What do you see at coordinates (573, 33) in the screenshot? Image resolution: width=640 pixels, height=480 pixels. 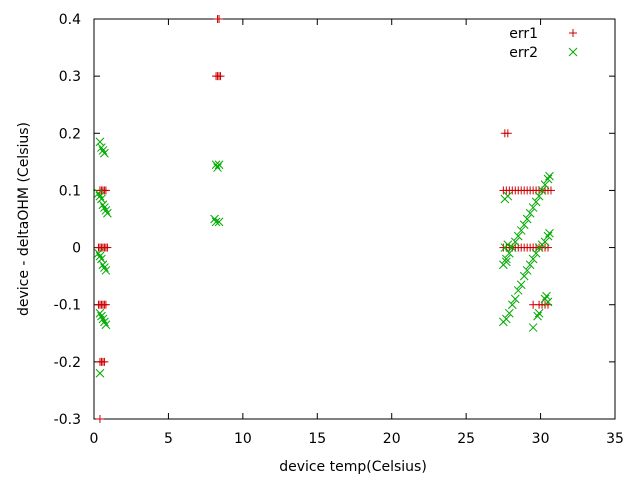 I see `legend-marker-err1` at bounding box center [573, 33].